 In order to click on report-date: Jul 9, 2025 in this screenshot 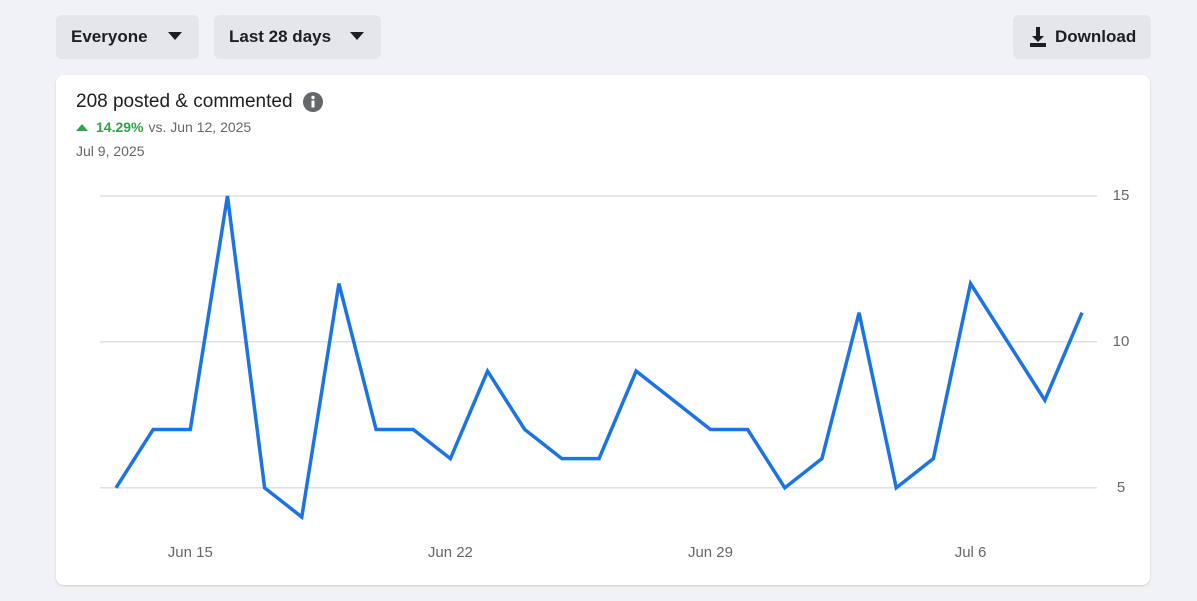, I will do `click(110, 151)`.